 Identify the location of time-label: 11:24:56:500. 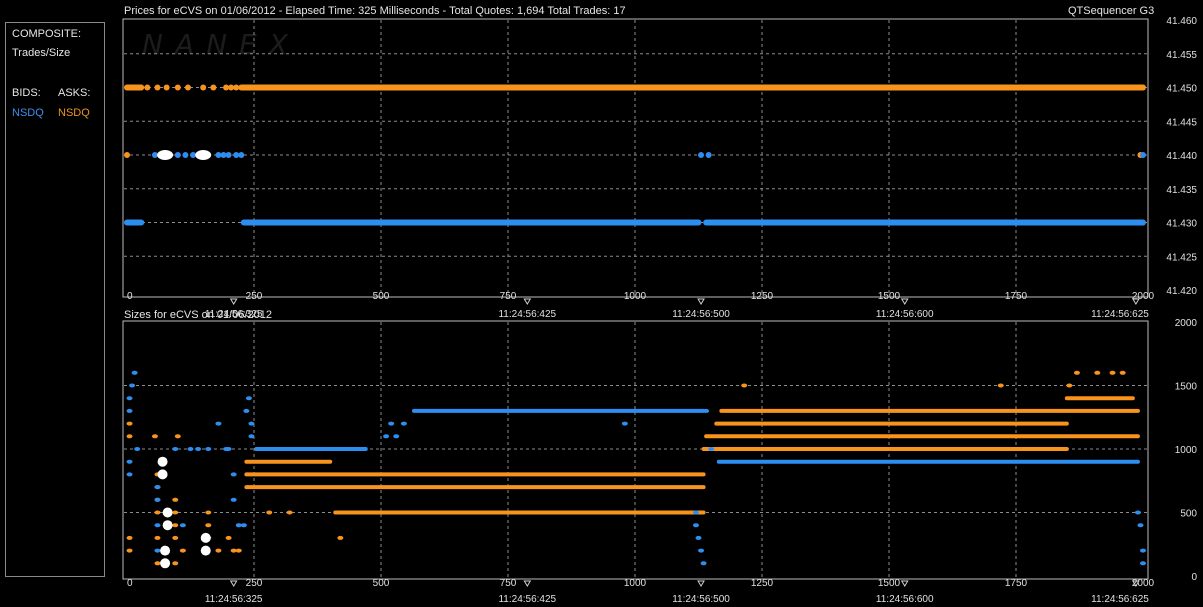
(701, 314).